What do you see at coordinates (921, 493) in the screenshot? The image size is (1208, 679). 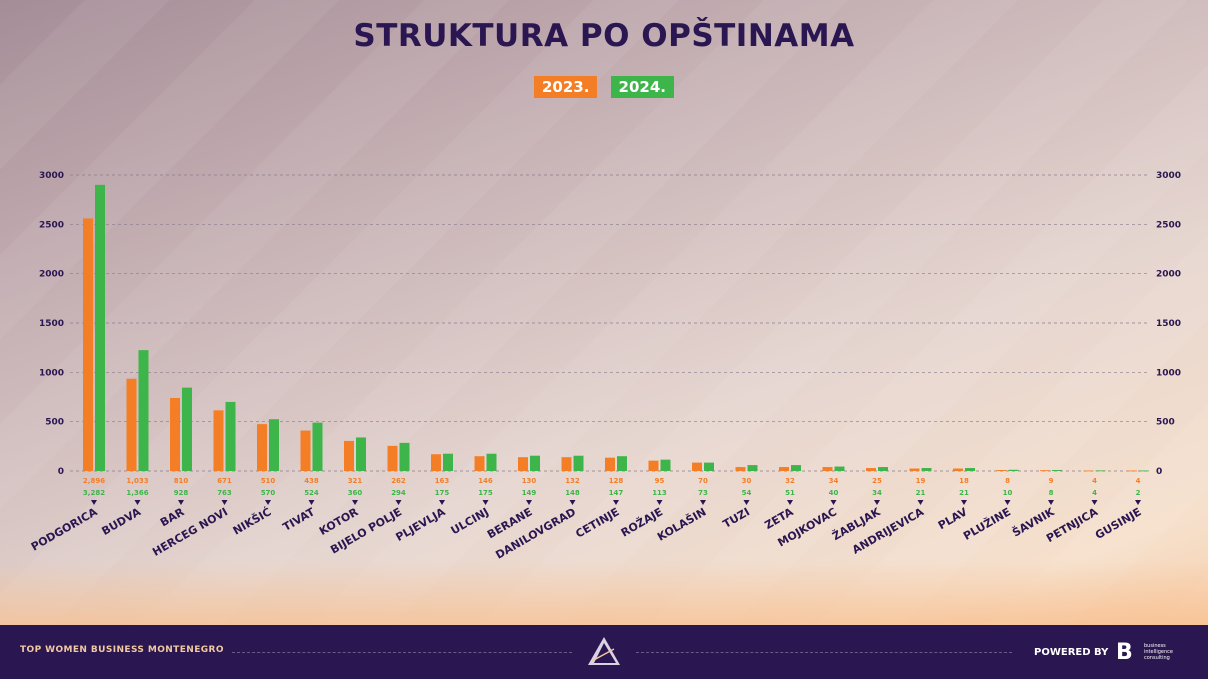 I see `data-label-2024: 21` at bounding box center [921, 493].